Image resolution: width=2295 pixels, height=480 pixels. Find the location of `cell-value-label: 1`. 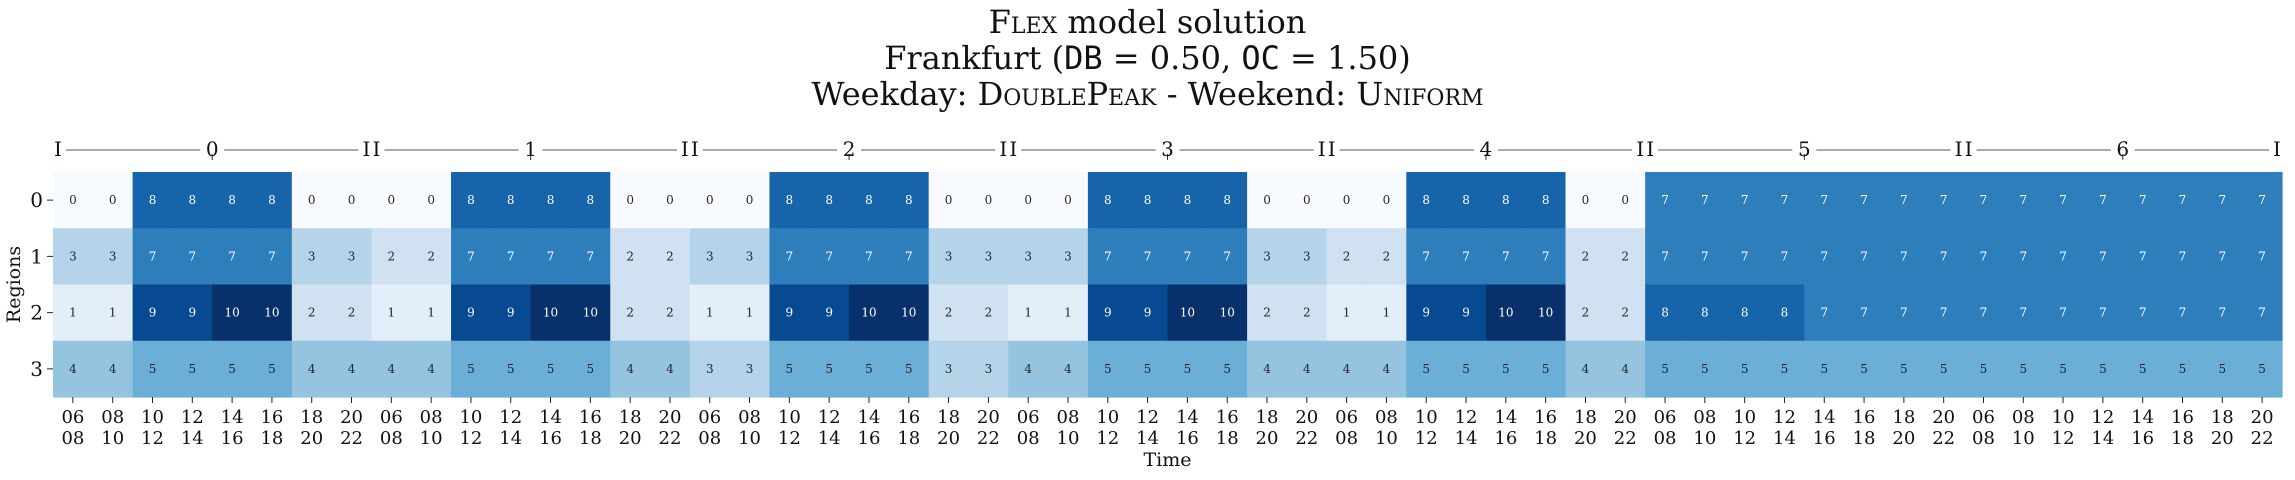

cell-value-label: 1 is located at coordinates (750, 313).